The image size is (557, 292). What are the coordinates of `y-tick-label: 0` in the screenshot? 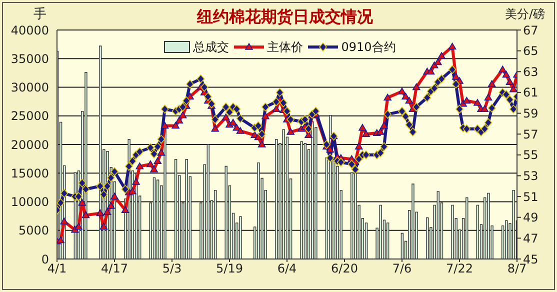 It's located at (45, 259).